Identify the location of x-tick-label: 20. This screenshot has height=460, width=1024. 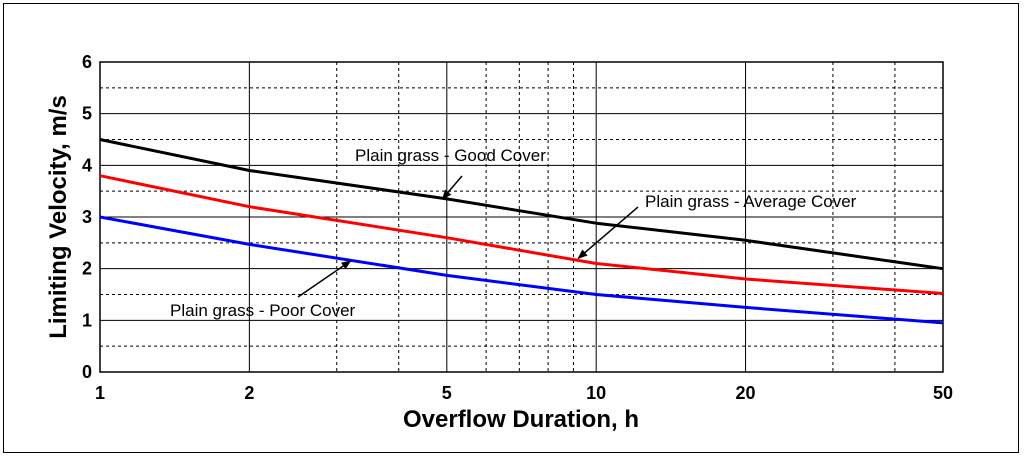
(746, 393).